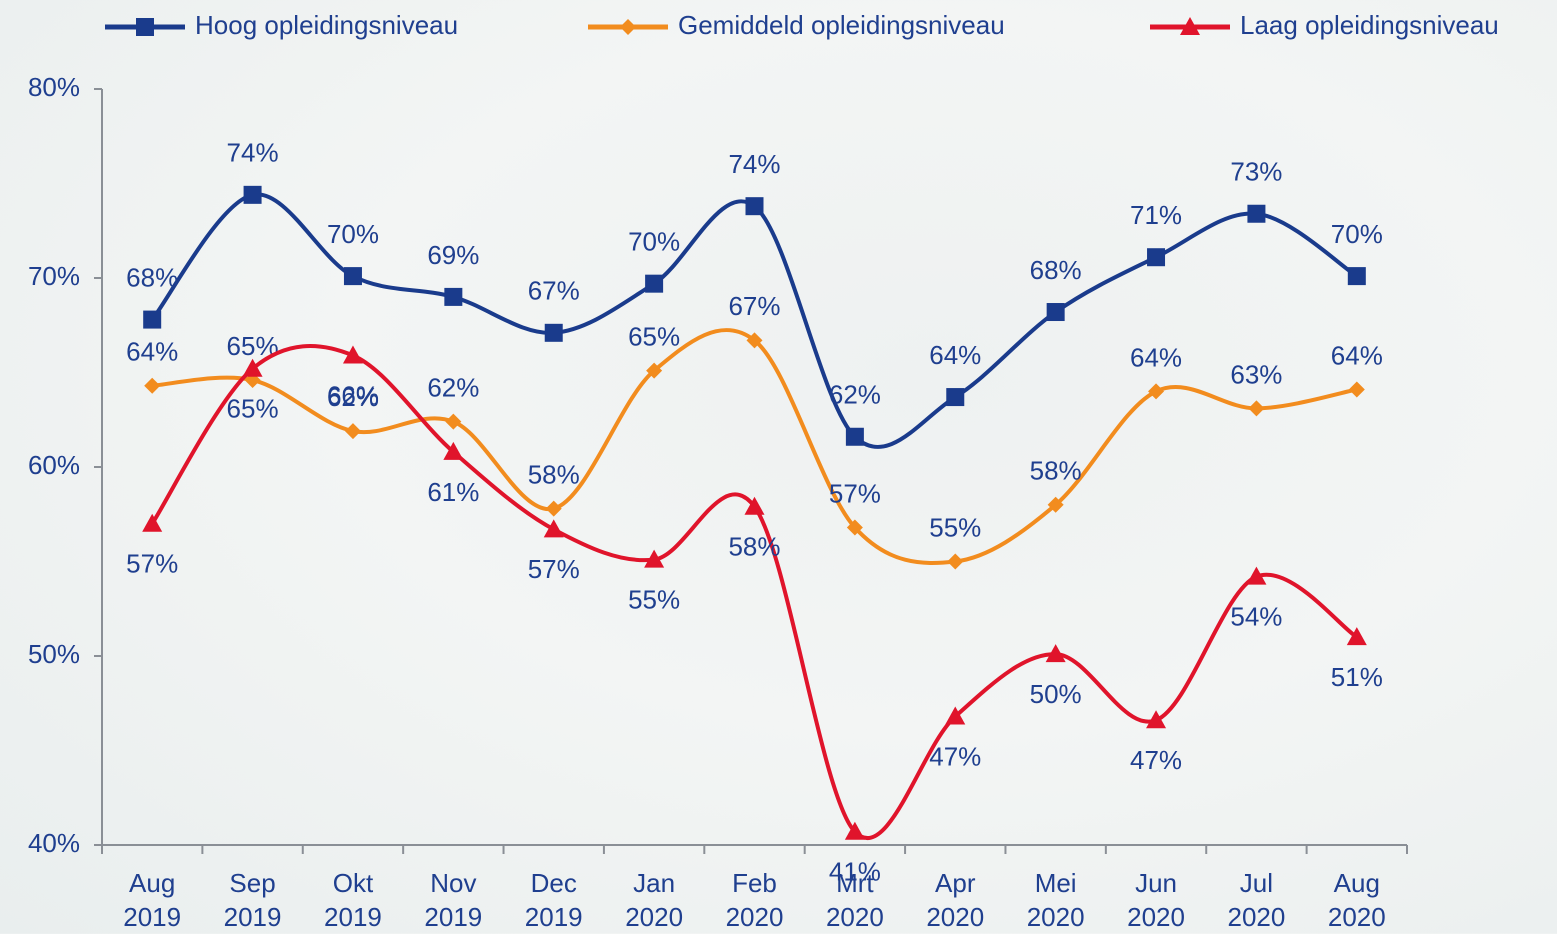 The width and height of the screenshot is (1557, 934). What do you see at coordinates (353, 900) in the screenshot?
I see `x-tick-label: Okt 2019` at bounding box center [353, 900].